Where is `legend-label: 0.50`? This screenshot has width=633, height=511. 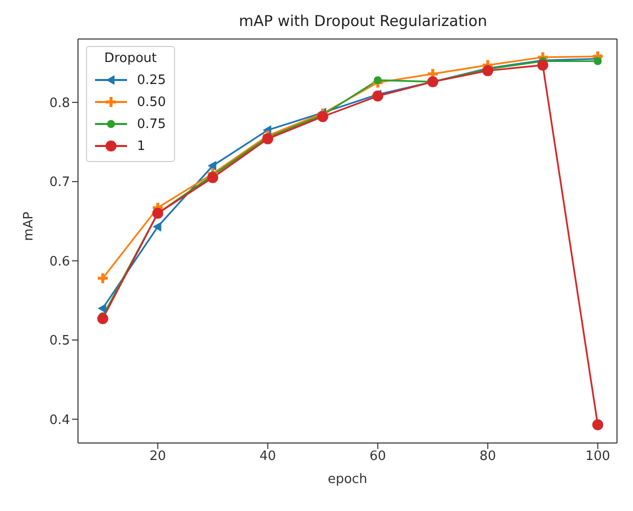
legend-label: 0.50 is located at coordinates (151, 102).